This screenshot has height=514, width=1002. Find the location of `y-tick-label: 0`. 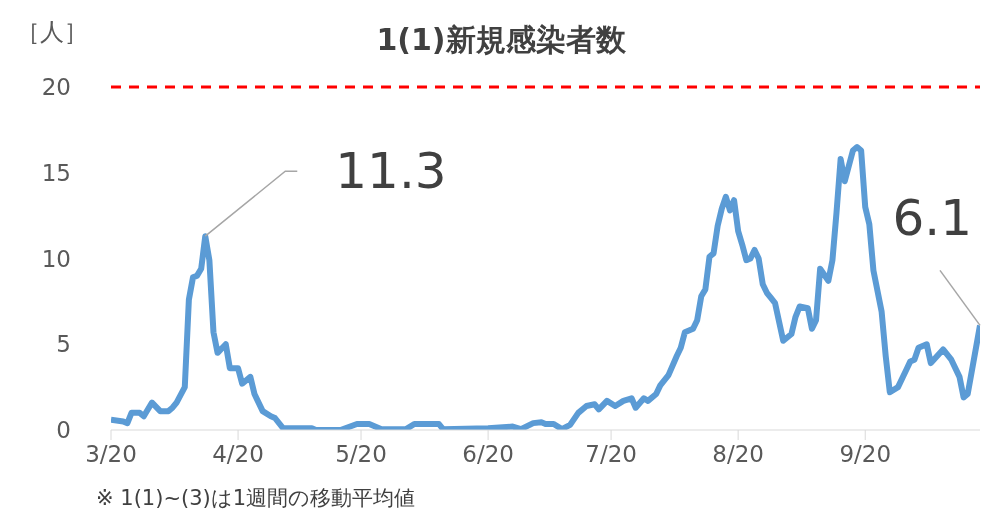

y-tick-label: 0 is located at coordinates (63, 430).